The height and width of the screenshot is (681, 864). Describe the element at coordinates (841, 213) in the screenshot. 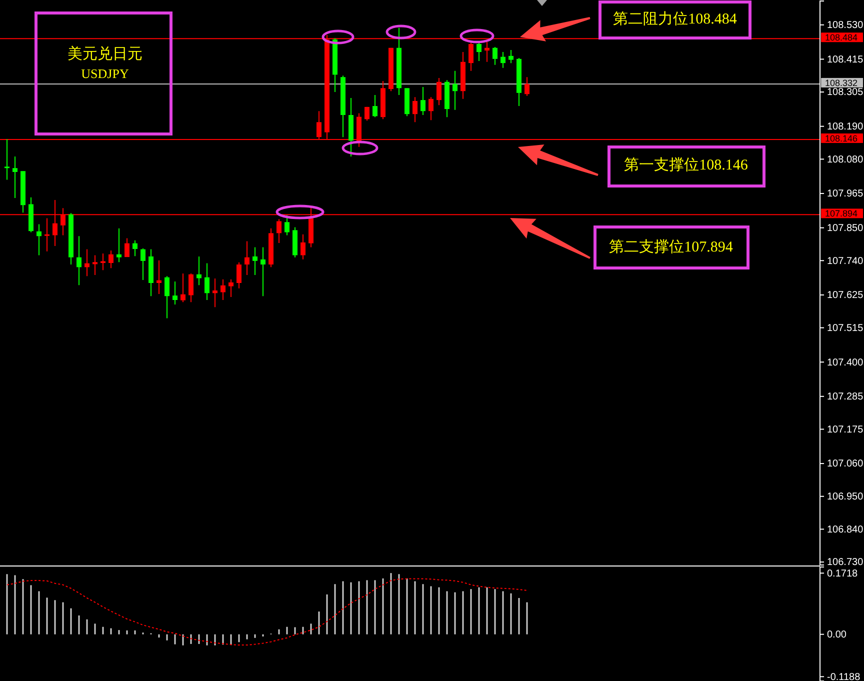

I see `ref-line-label: 107.894` at that location.